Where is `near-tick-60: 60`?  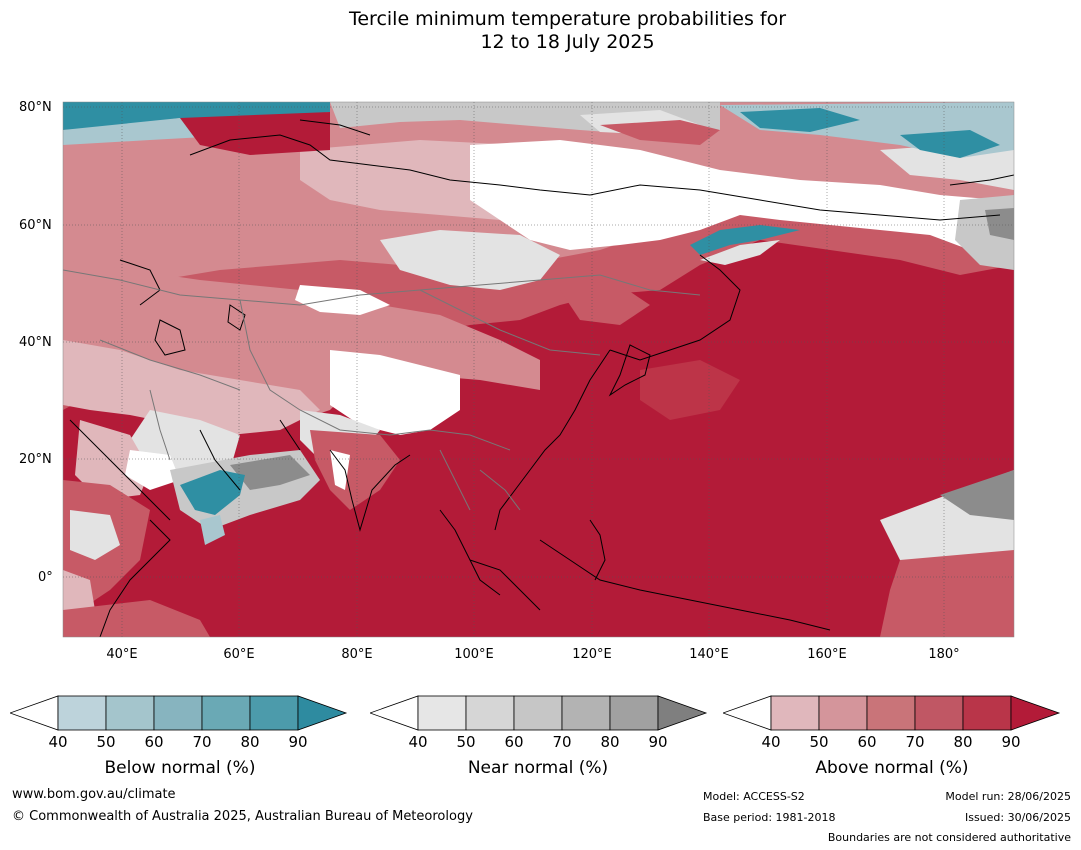 near-tick-60: 60 is located at coordinates (513, 742).